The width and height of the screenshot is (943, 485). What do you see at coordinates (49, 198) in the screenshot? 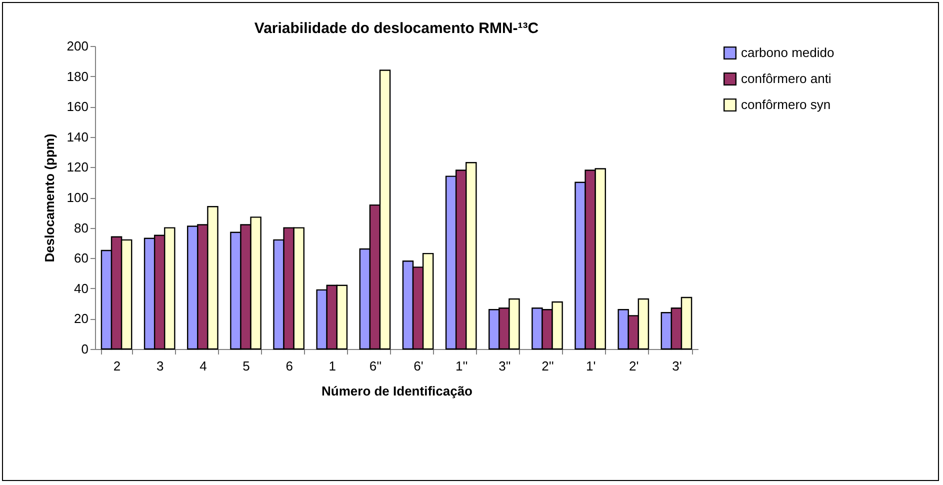
I see `y-axis-title: Deslocamento (ppm)` at bounding box center [49, 198].